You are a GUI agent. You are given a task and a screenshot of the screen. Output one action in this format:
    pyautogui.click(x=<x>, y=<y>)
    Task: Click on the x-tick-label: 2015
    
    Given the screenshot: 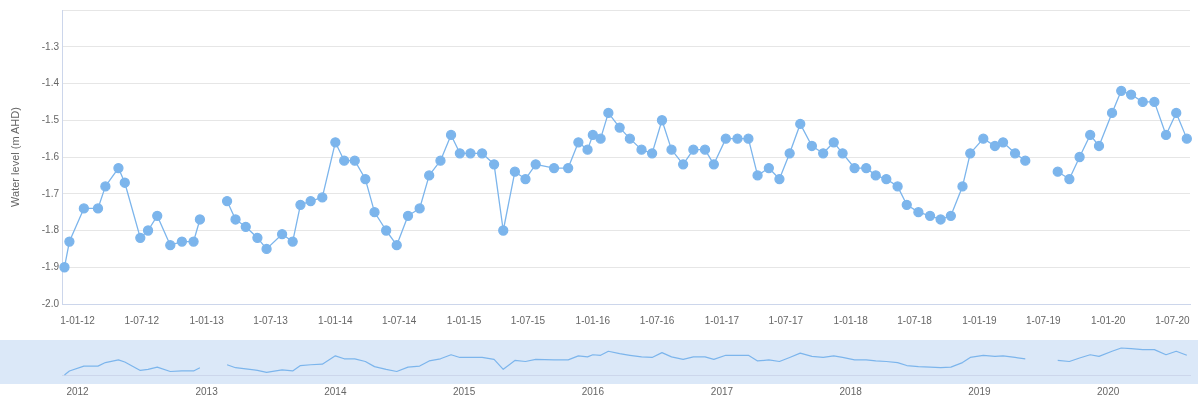 What is the action you would take?
    pyautogui.click(x=464, y=391)
    